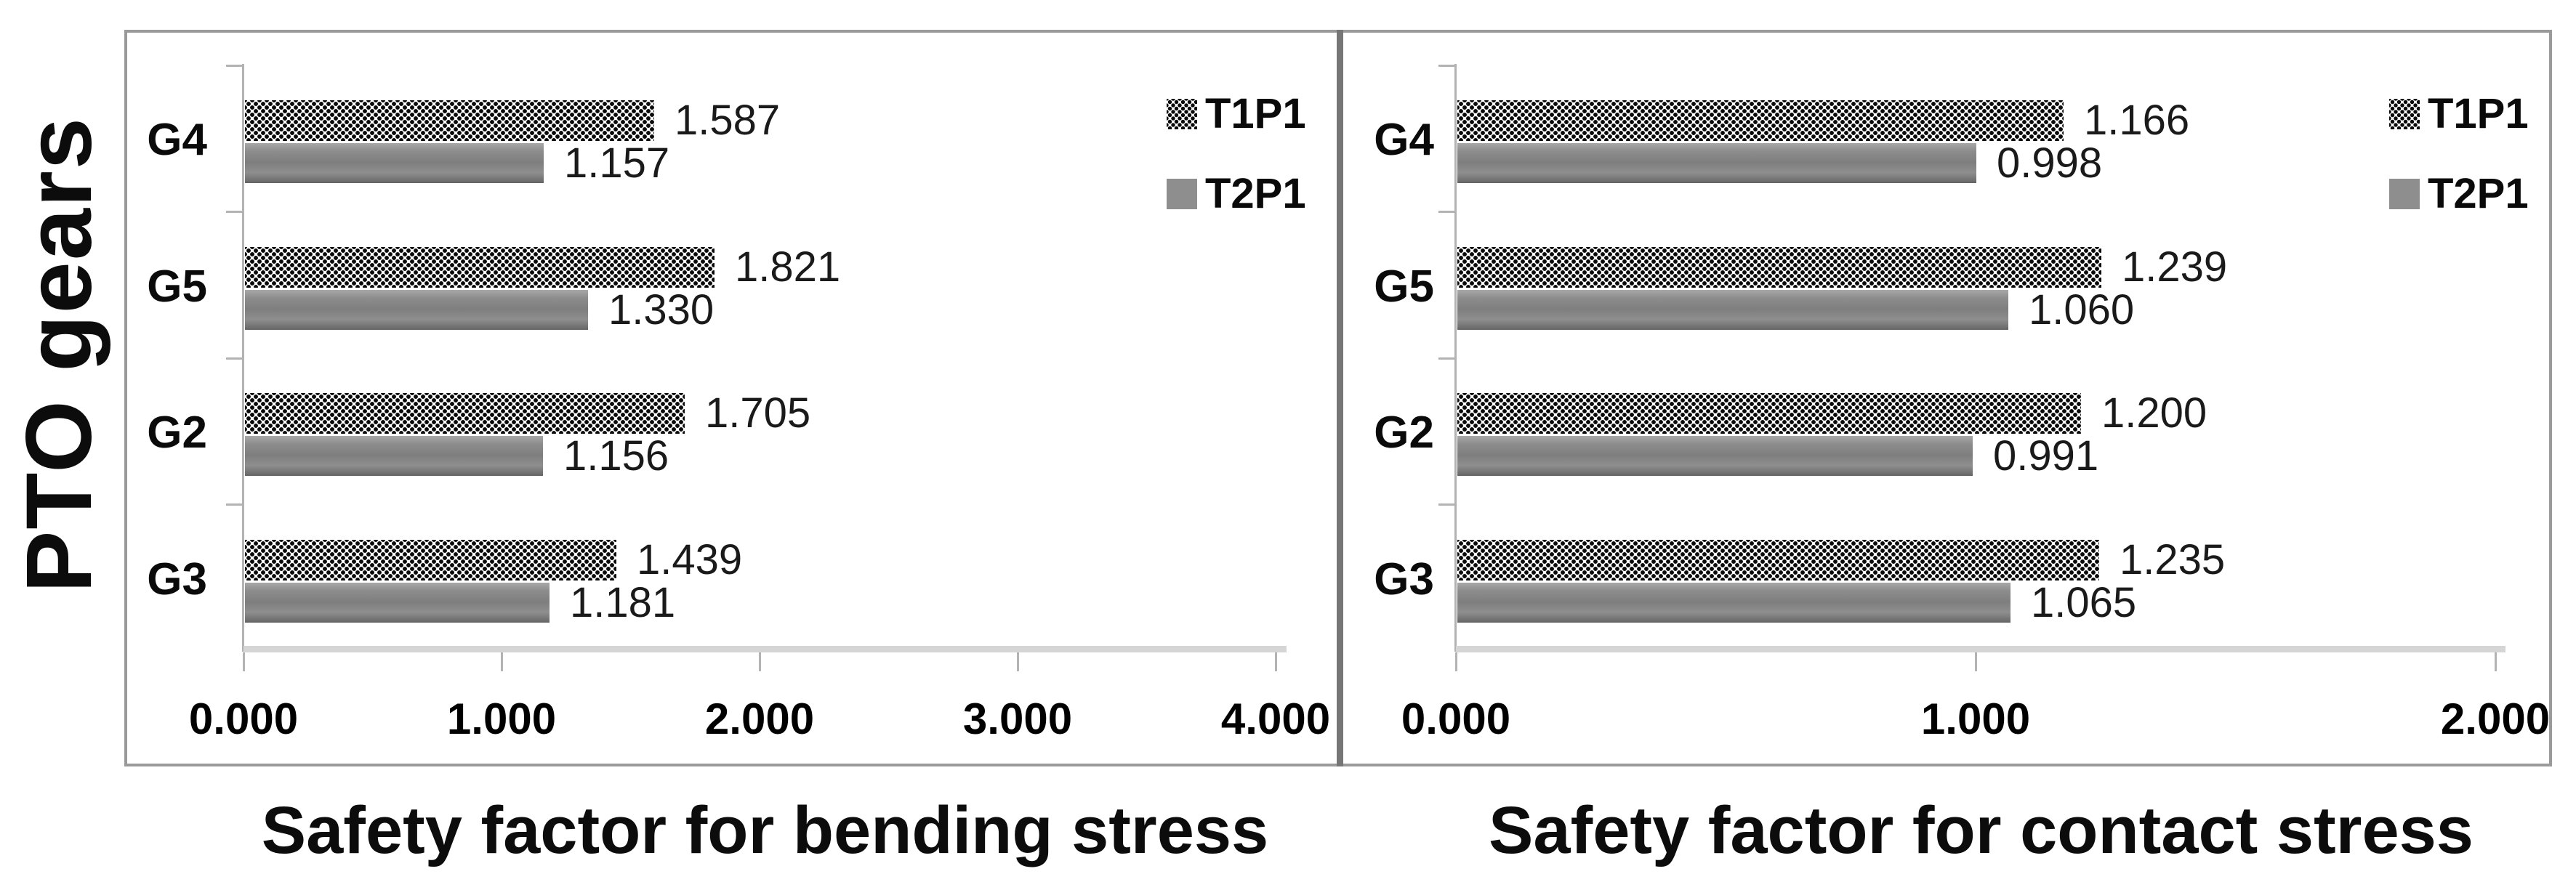 The height and width of the screenshot is (882, 2576). What do you see at coordinates (788, 267) in the screenshot?
I see `value-label: 1.821` at bounding box center [788, 267].